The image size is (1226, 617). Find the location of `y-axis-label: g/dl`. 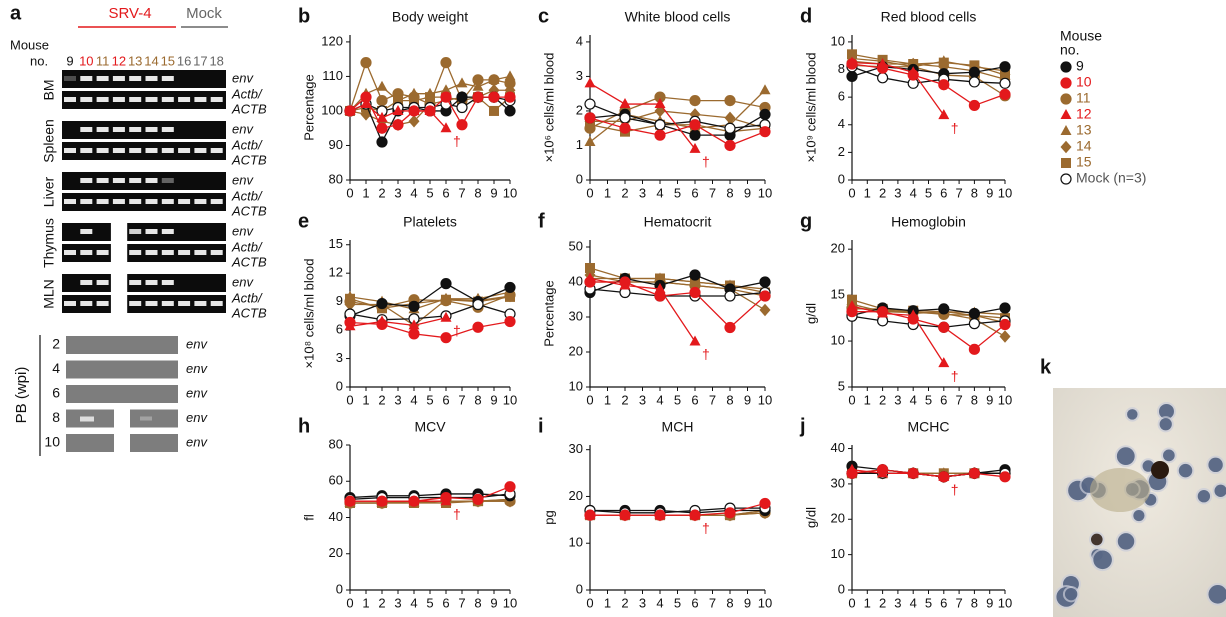

y-axis-label: g/dl is located at coordinates (810, 517).